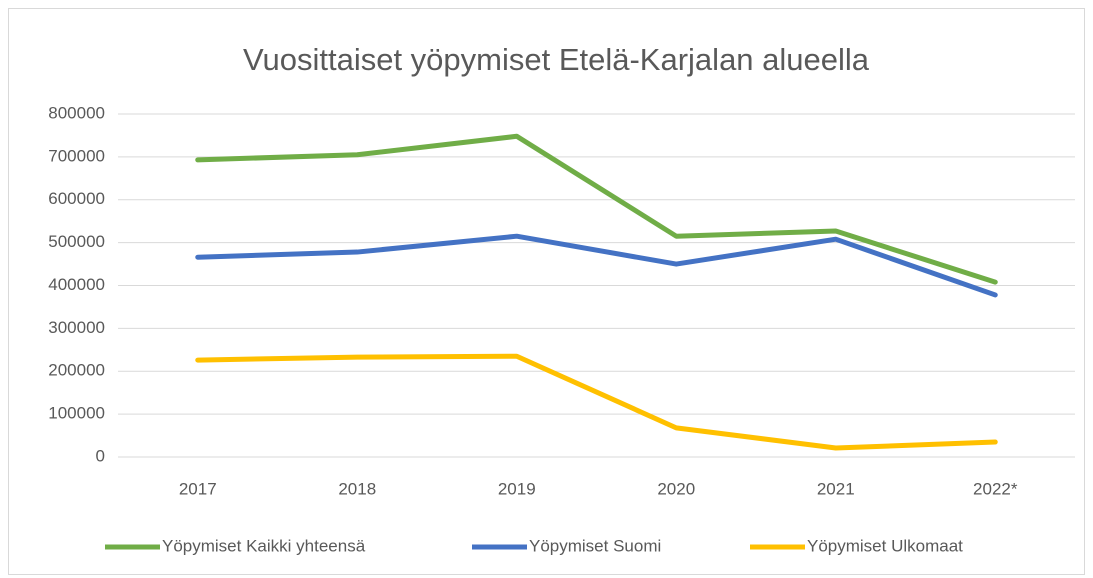  What do you see at coordinates (517, 488) in the screenshot?
I see `x-tick-label: 2019` at bounding box center [517, 488].